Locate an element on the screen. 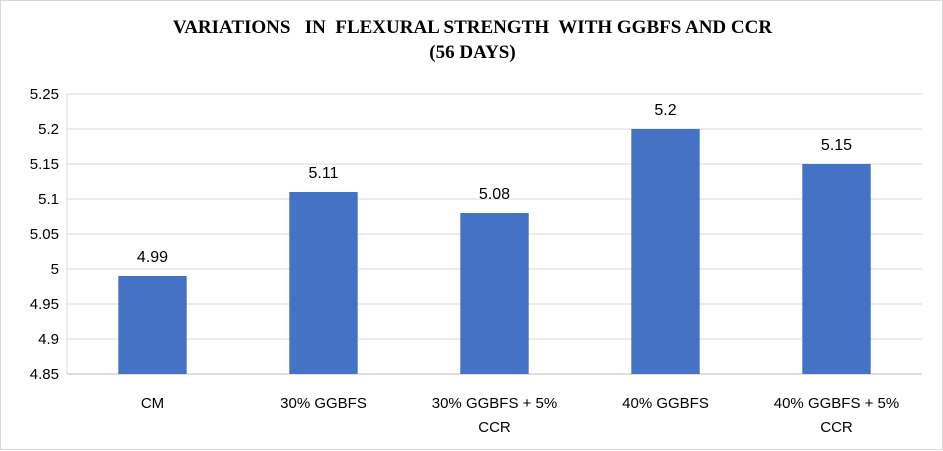 The image size is (943, 451). x-tick-label: 30% GGBFS + 5% is located at coordinates (494, 403).